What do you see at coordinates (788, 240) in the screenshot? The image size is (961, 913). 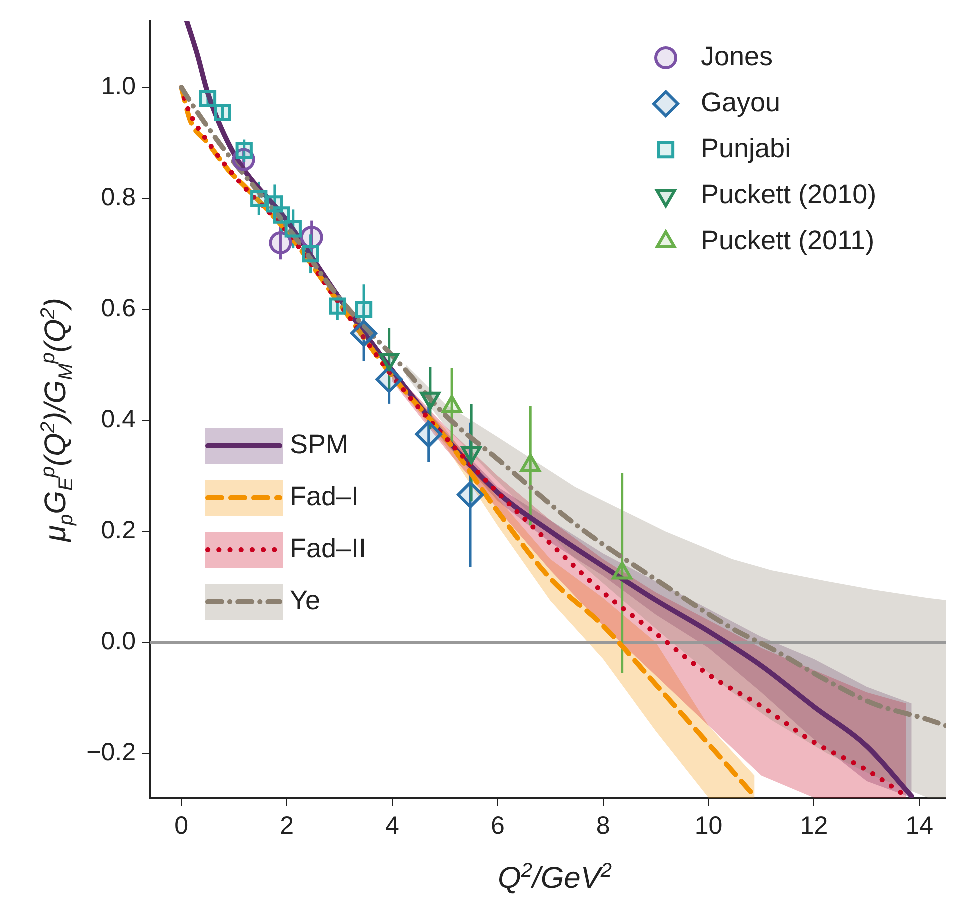 I see `legend-label: Puckett (2011)` at bounding box center [788, 240].